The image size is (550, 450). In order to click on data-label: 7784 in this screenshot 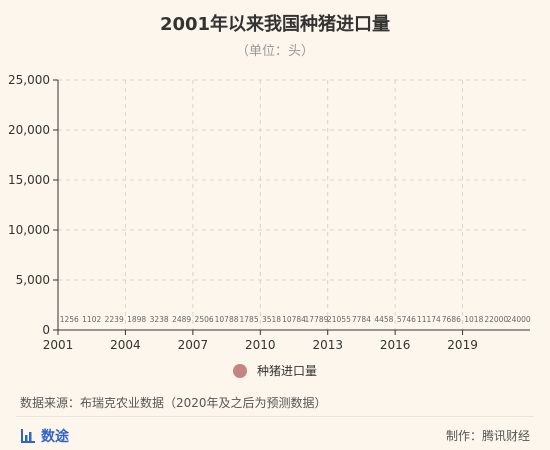, I will do `click(361, 319)`.